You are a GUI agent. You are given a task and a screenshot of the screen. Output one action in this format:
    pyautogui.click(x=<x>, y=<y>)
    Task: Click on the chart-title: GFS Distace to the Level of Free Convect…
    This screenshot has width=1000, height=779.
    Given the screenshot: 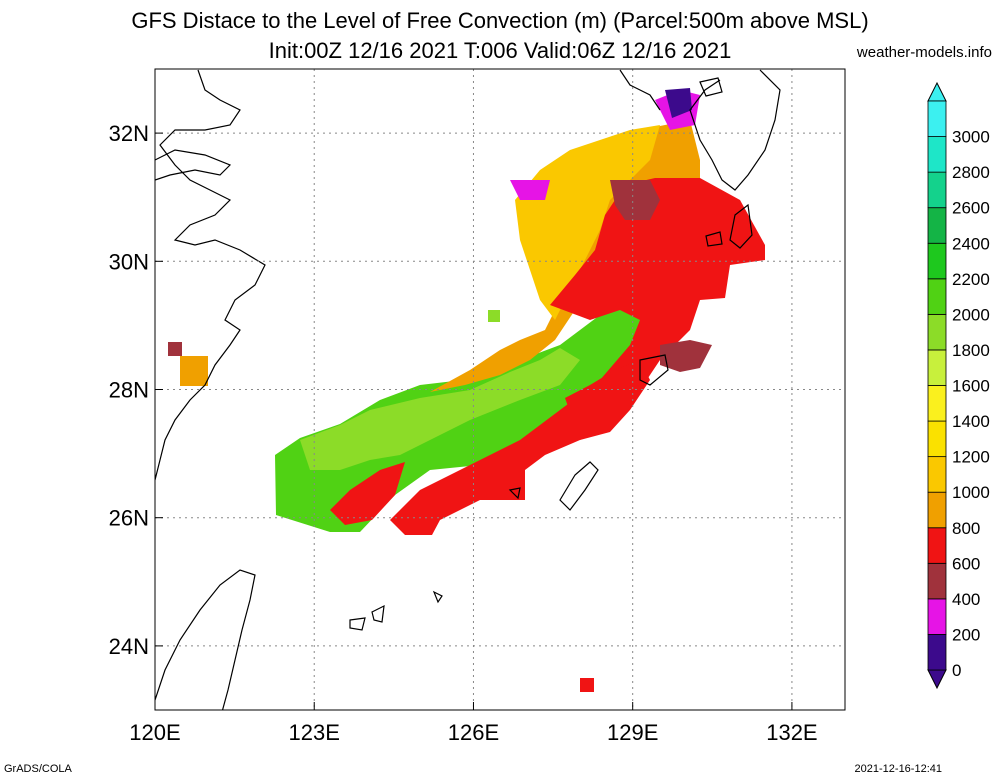 What is the action you would take?
    pyautogui.click(x=500, y=20)
    